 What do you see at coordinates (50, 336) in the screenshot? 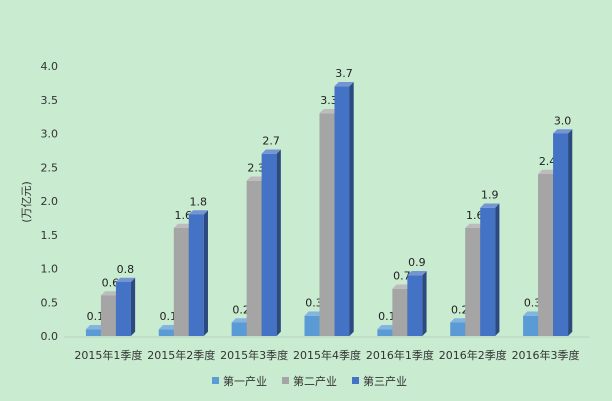
I see `y-tick-label: 0.0` at bounding box center [50, 336].